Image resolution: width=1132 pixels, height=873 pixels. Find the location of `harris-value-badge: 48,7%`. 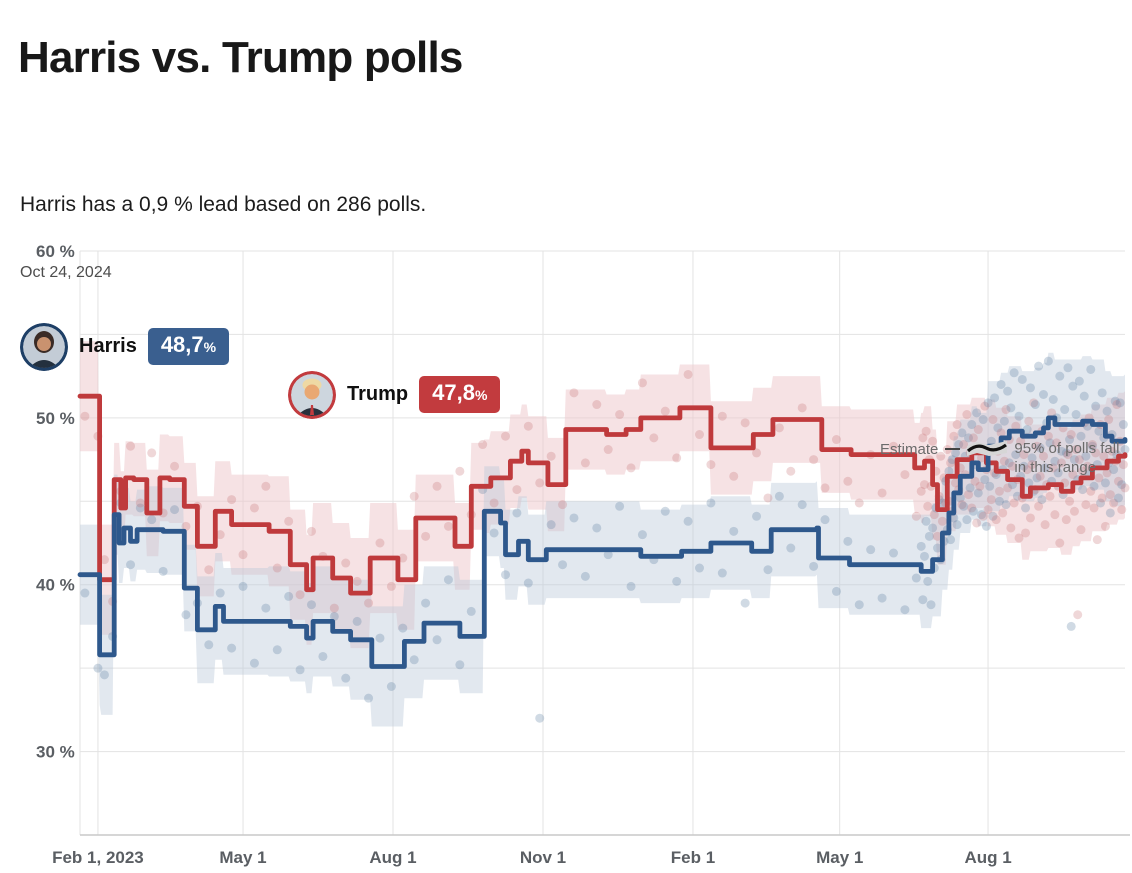

harris-value-badge: 48,7% is located at coordinates (188, 347).